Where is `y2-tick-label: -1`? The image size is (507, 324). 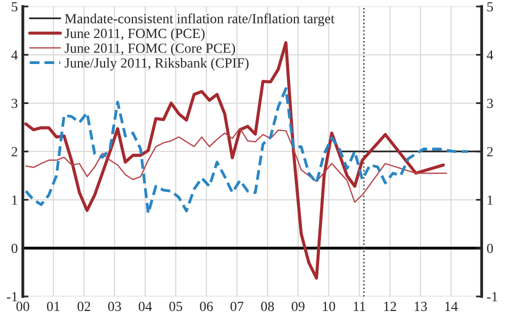 y2-tick-label: -1 is located at coordinates (492, 297).